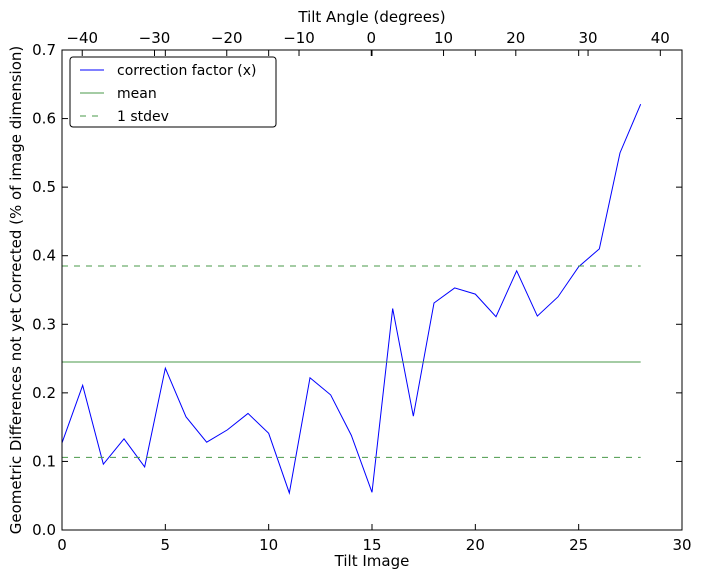 This screenshot has width=701, height=579. What do you see at coordinates (268, 545) in the screenshot?
I see `x-tick-label: 10` at bounding box center [268, 545].